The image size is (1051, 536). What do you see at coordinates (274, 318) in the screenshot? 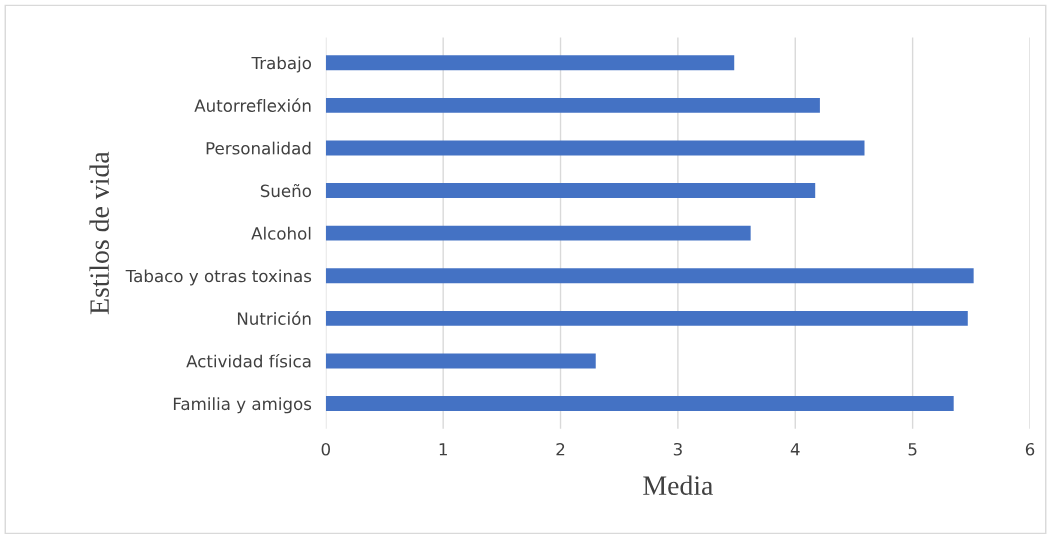
I see `y-tick-label: Nutrición` at bounding box center [274, 318].